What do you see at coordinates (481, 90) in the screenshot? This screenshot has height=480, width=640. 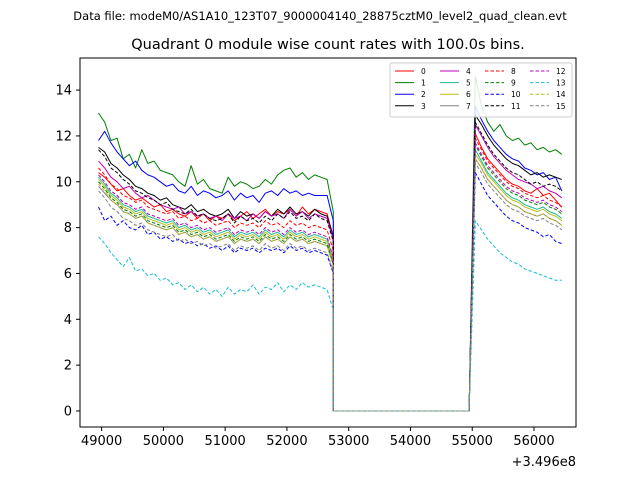 I see `legend-box` at bounding box center [481, 90].